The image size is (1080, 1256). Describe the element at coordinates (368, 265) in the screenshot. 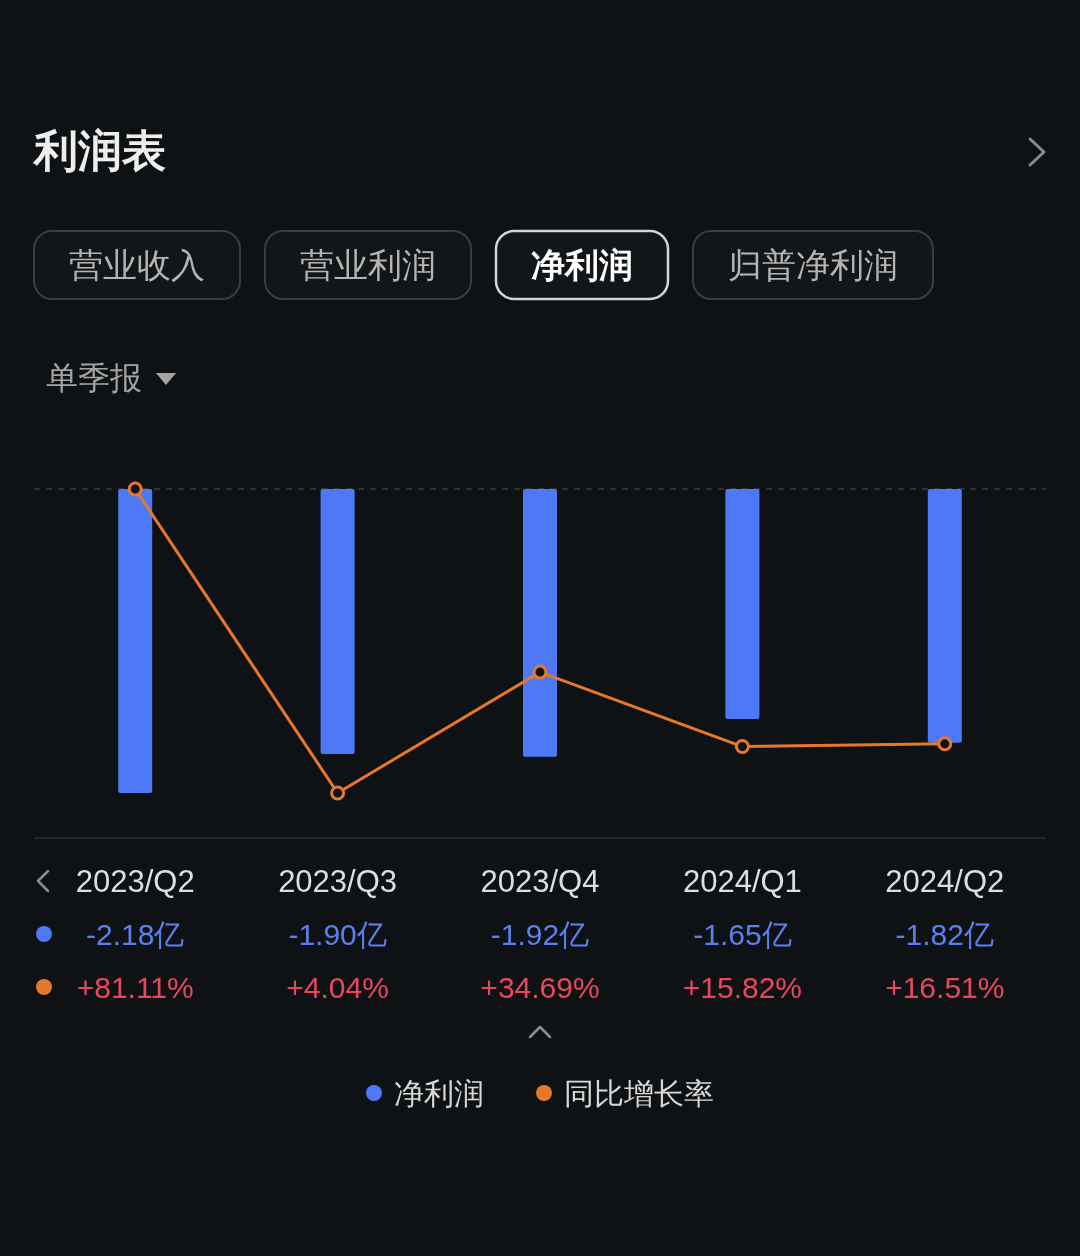

I see `tab-label: 营业利润` at that location.